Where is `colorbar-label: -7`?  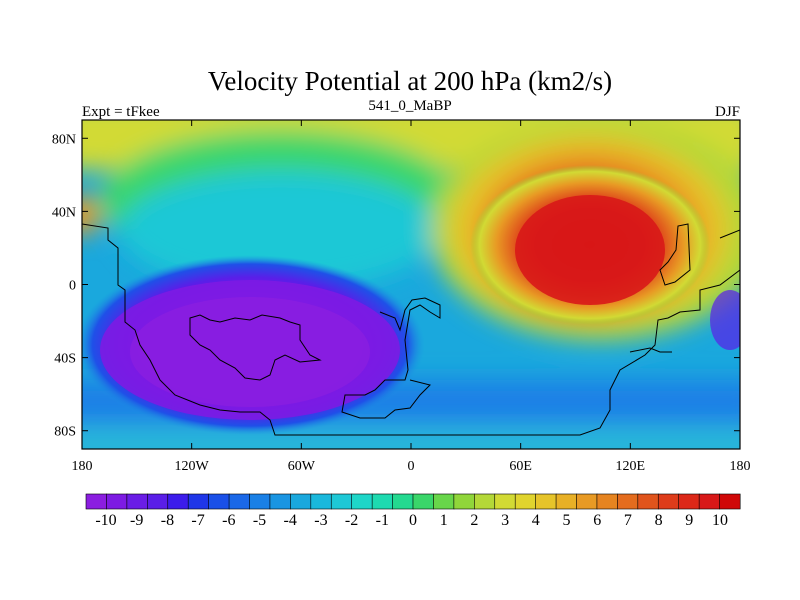
colorbar-label: -7 is located at coordinates (197, 520).